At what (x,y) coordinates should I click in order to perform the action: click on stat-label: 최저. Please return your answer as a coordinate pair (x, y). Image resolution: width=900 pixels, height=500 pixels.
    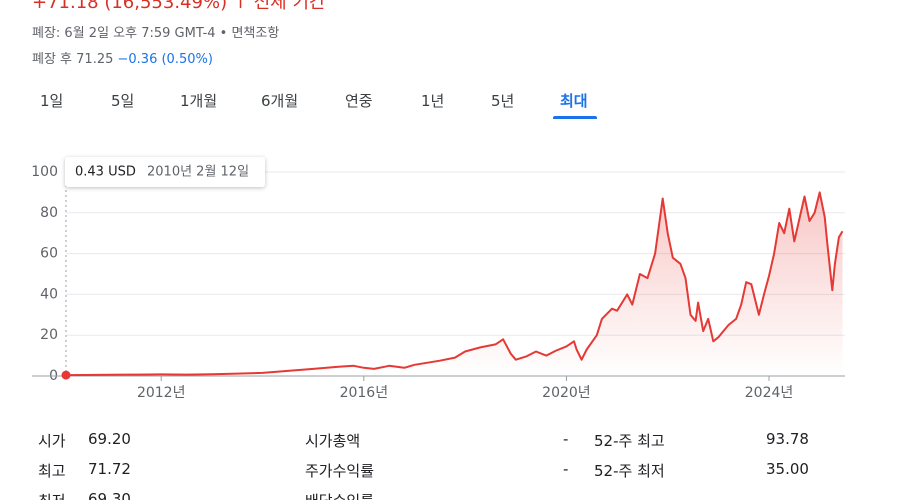
    Looking at the image, I should click on (52, 495).